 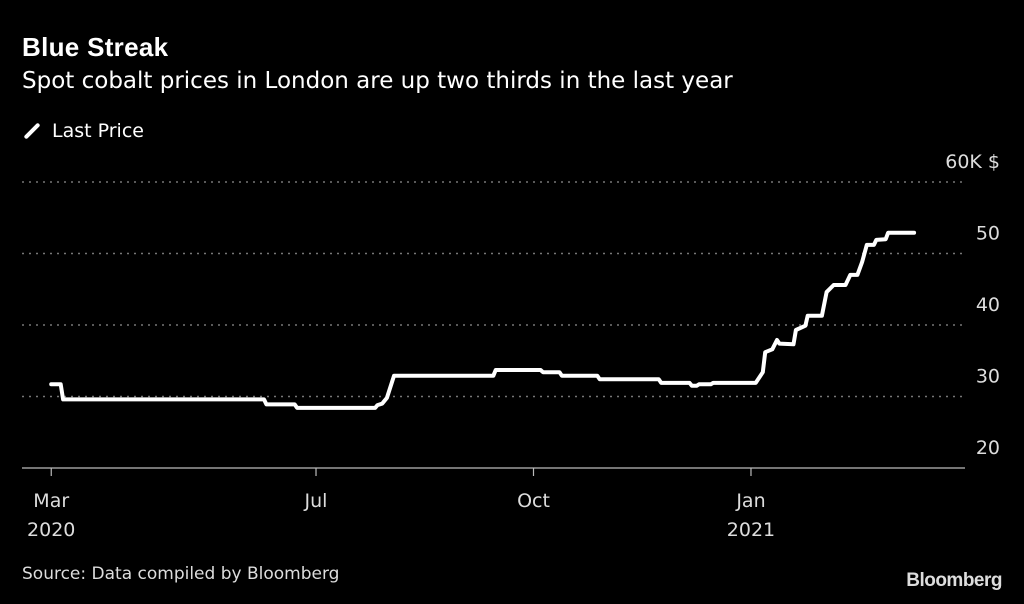 What do you see at coordinates (316, 501) in the screenshot?
I see `x-tick-label: Jul` at bounding box center [316, 501].